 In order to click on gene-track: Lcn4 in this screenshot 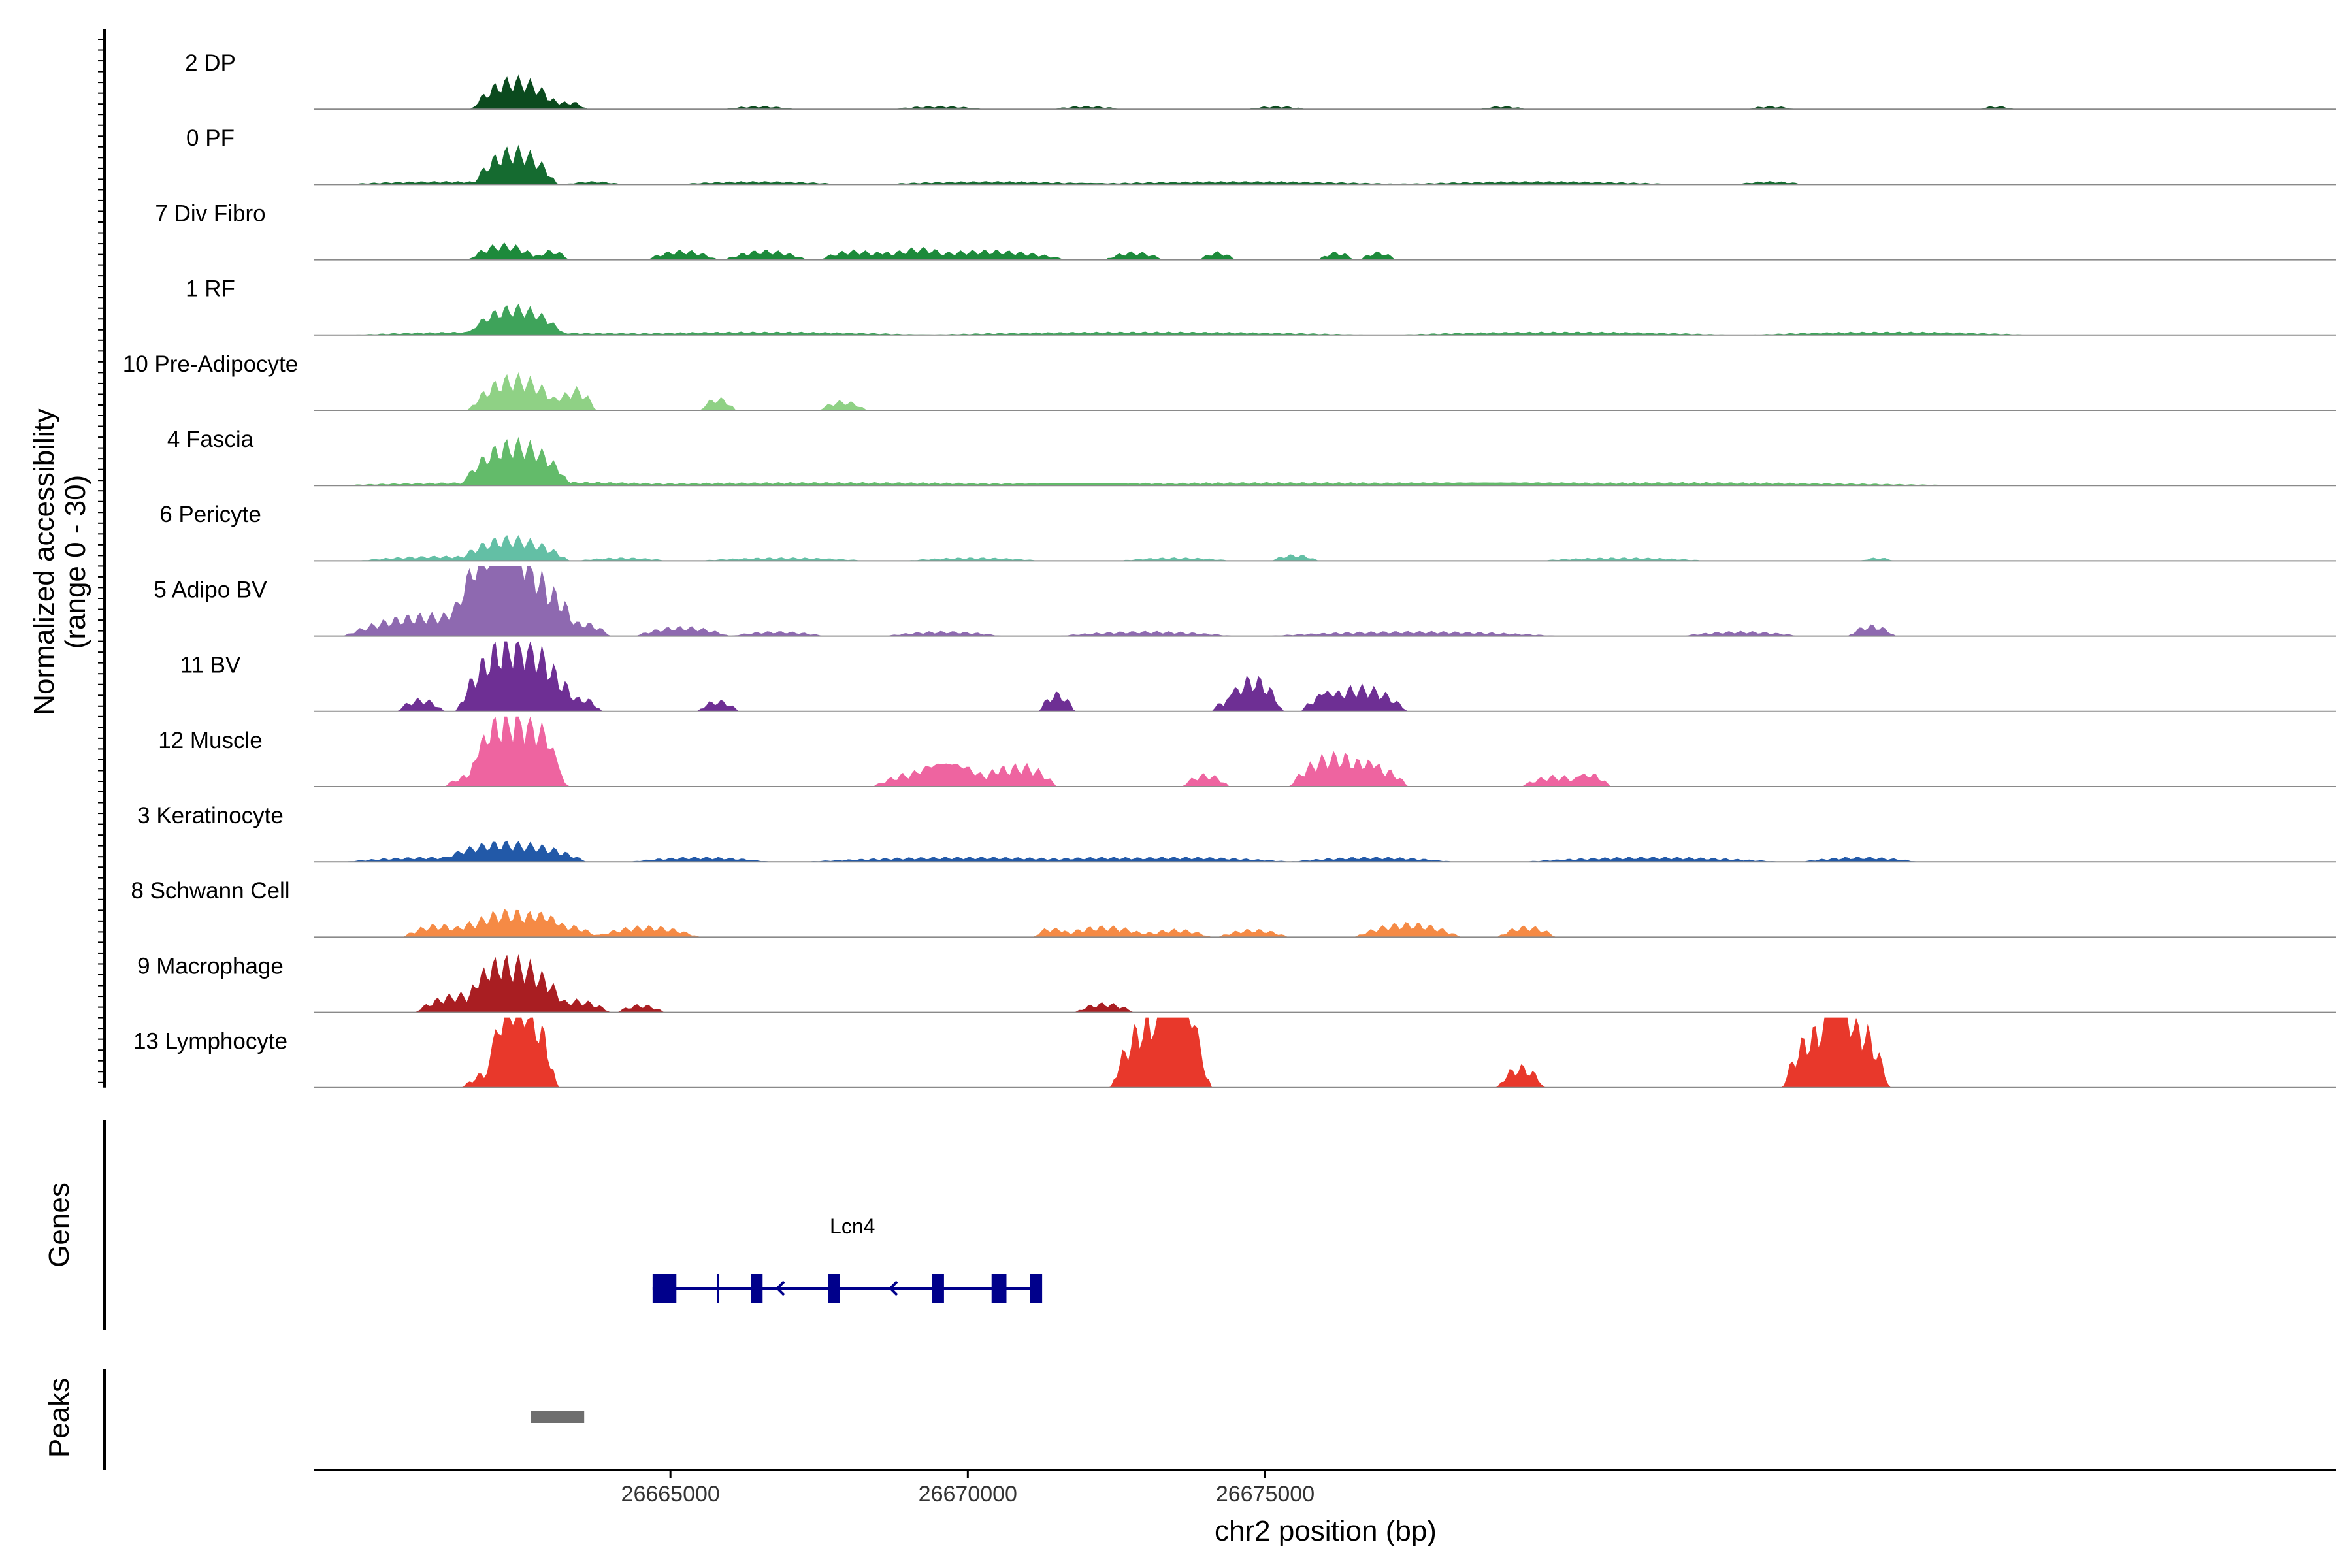, I will do `click(847, 1259)`.